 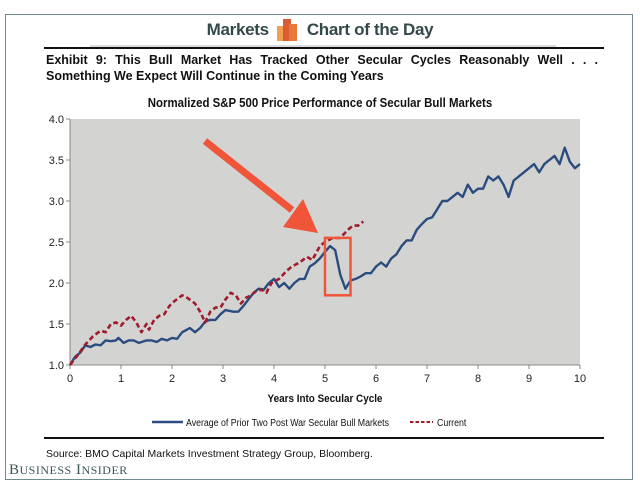 What do you see at coordinates (324, 438) in the screenshot?
I see `bottom-rule` at bounding box center [324, 438].